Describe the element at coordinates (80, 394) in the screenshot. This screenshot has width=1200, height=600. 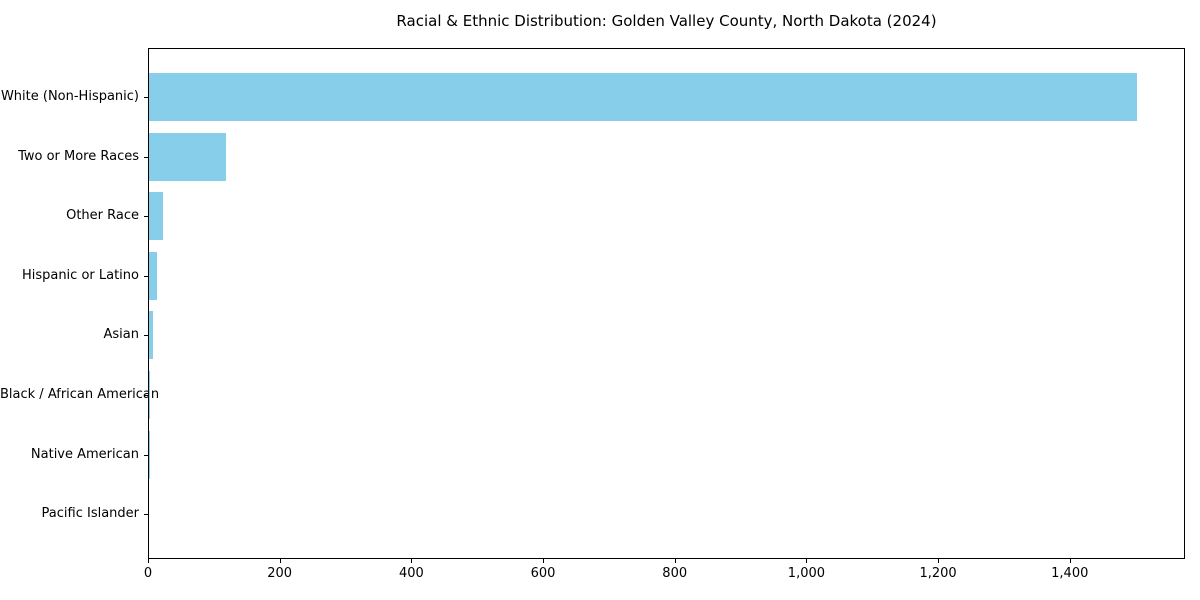
I see `y-axis-category-label: Black / African American` at that location.